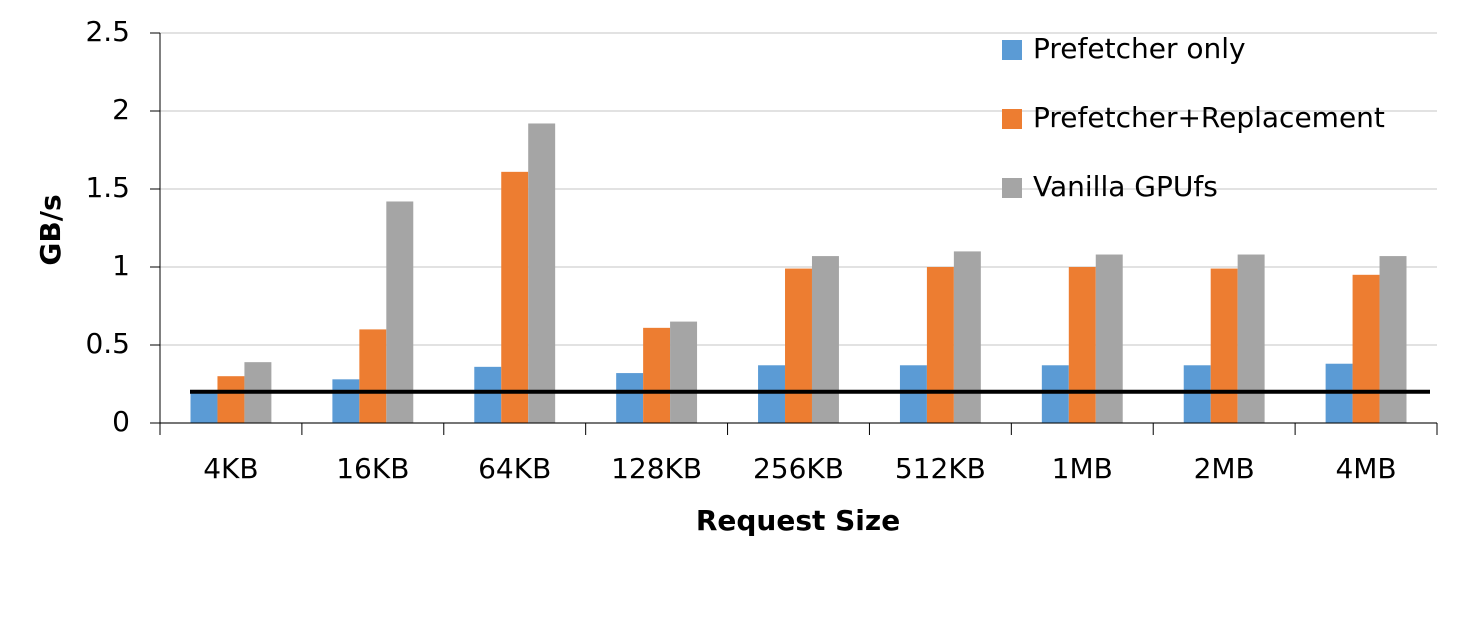 Image resolution: width=1460 pixels, height=640 pixels. What do you see at coordinates (656, 468) in the screenshot?
I see `x-tick-label: 128KB` at bounding box center [656, 468].